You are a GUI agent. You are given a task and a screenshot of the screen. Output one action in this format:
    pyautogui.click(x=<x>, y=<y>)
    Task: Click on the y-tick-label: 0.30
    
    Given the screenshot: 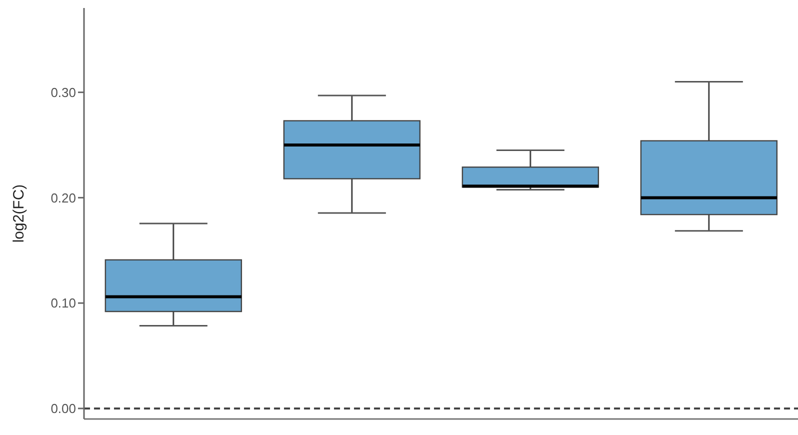 What is the action you would take?
    pyautogui.click(x=63, y=92)
    